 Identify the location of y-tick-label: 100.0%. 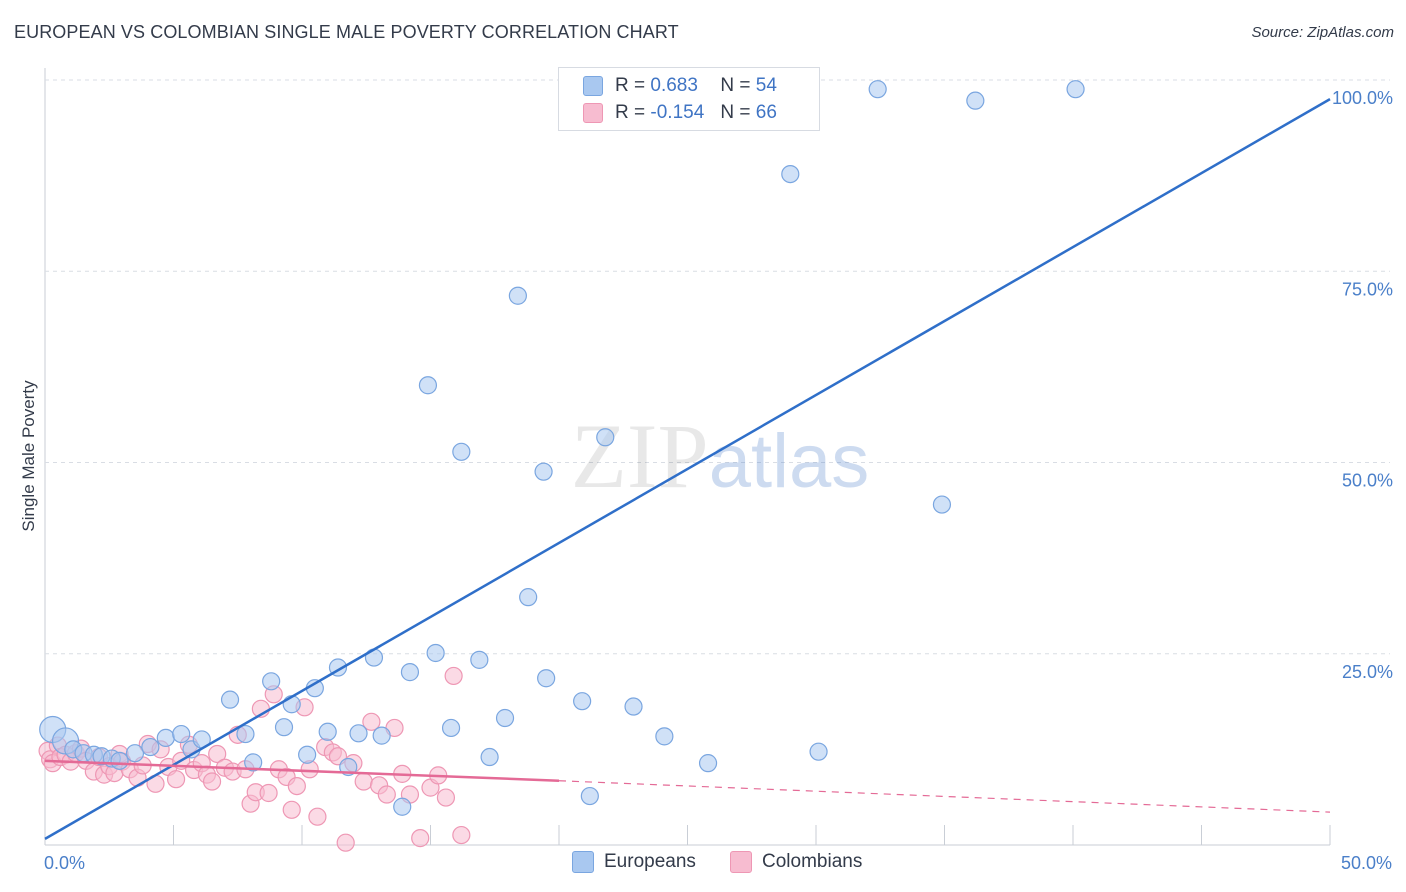
(1362, 98).